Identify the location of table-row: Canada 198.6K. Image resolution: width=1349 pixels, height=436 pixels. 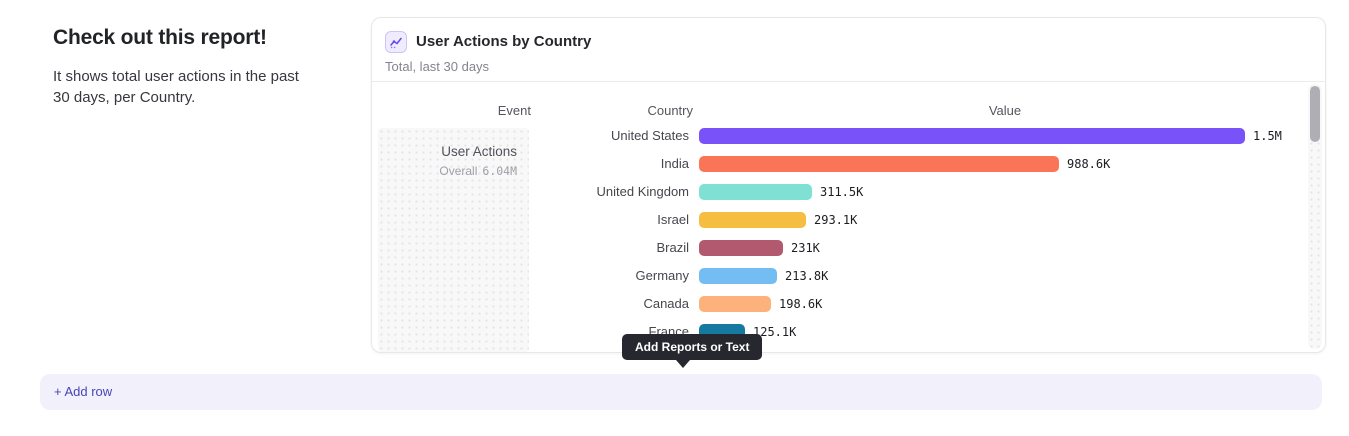
(832, 304).